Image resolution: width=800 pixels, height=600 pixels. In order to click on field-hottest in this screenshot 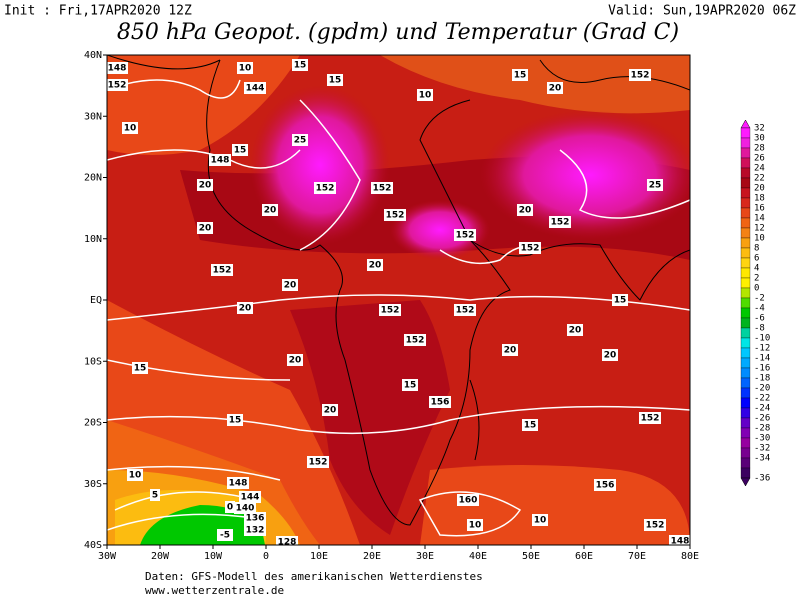, I will do `click(320, 165)`.